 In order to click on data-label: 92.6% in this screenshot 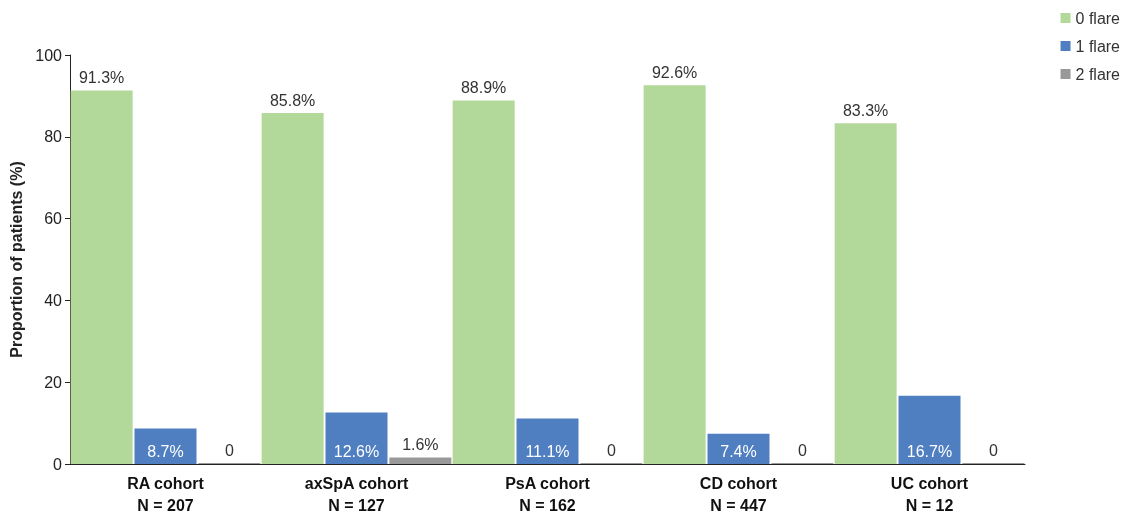, I will do `click(674, 72)`.